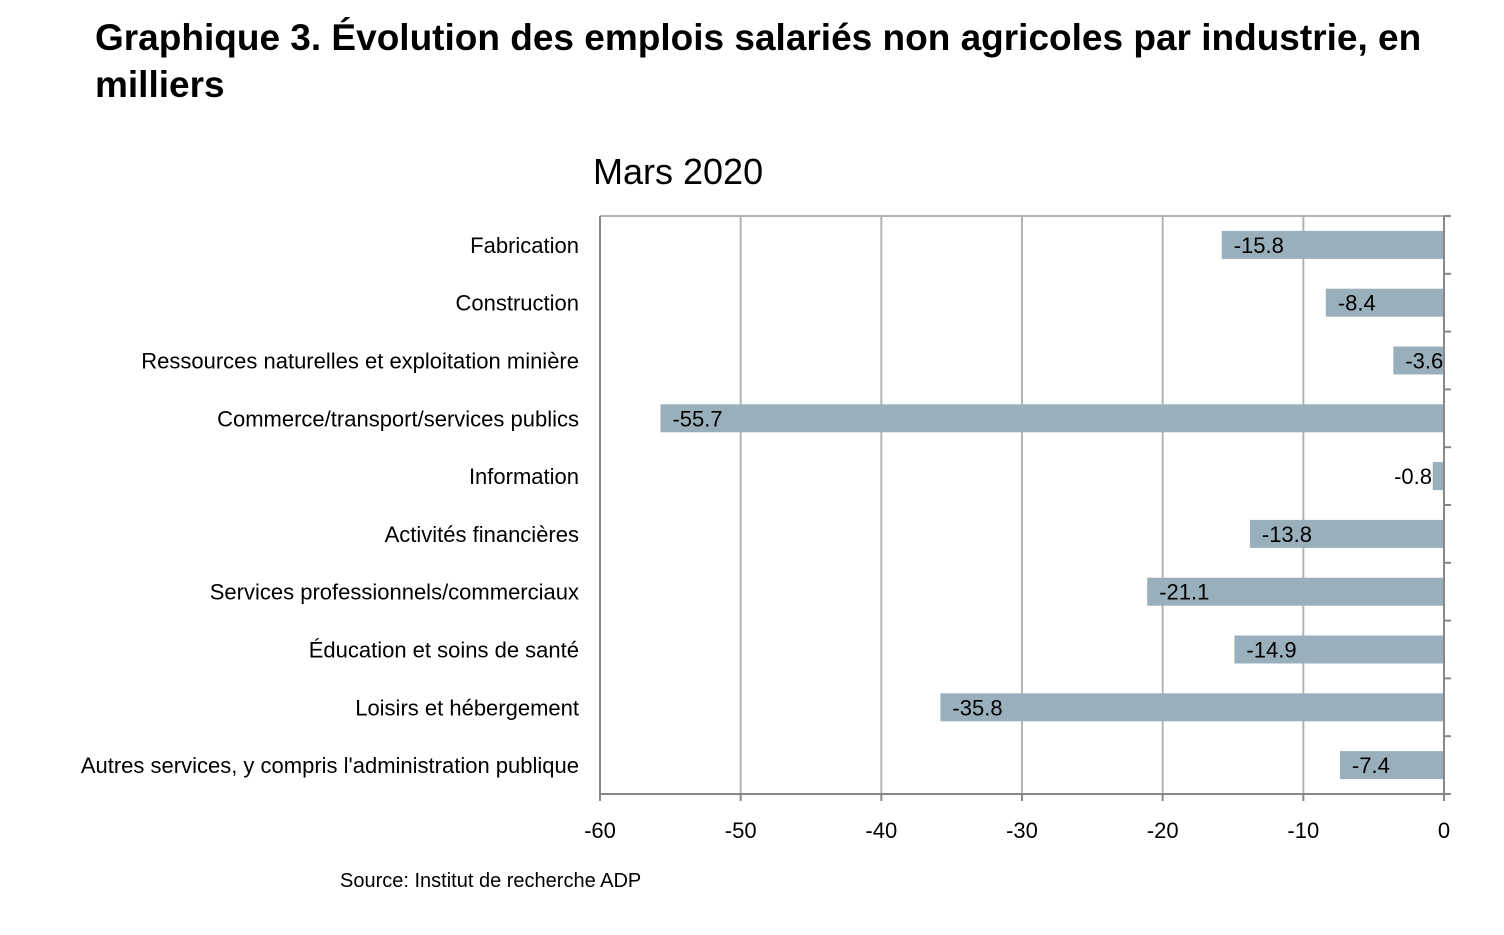  What do you see at coordinates (1371, 765) in the screenshot?
I see `data-label: -7.4` at bounding box center [1371, 765].